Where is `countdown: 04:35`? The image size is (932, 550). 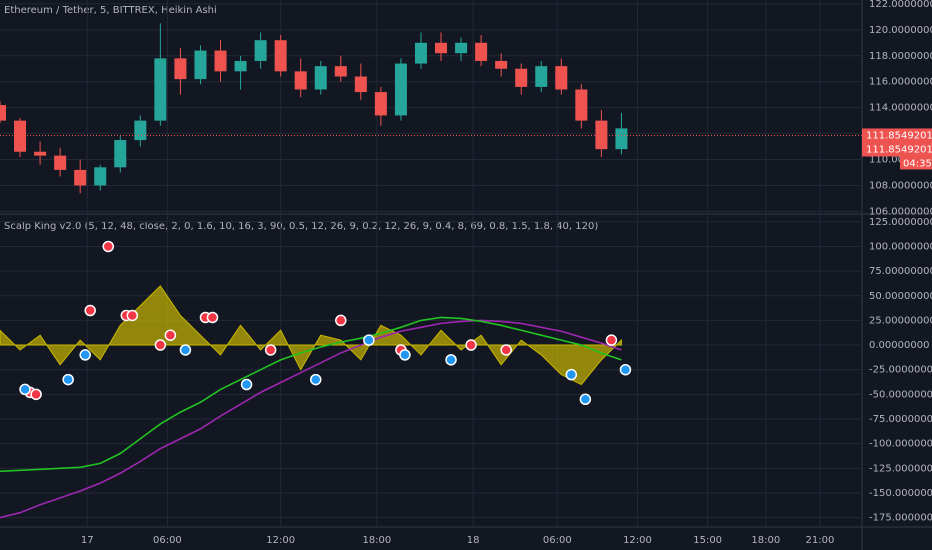
countdown: 04:35 is located at coordinates (917, 163).